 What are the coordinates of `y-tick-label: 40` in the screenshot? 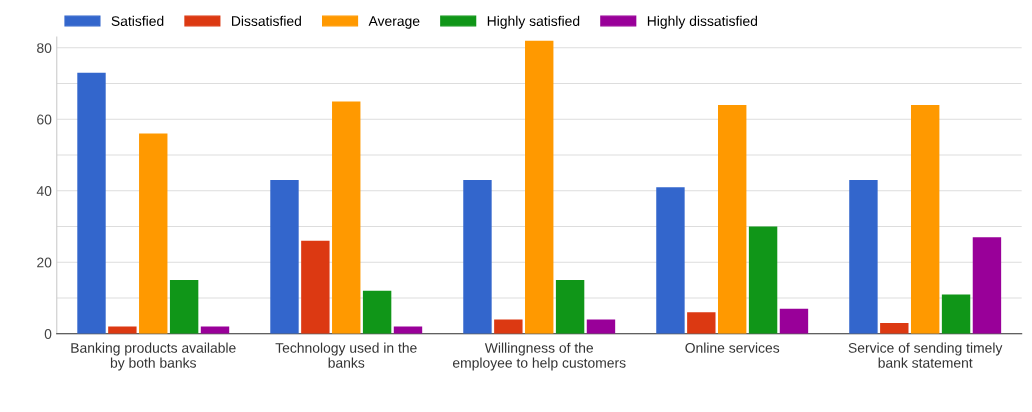 It's located at (44, 191).